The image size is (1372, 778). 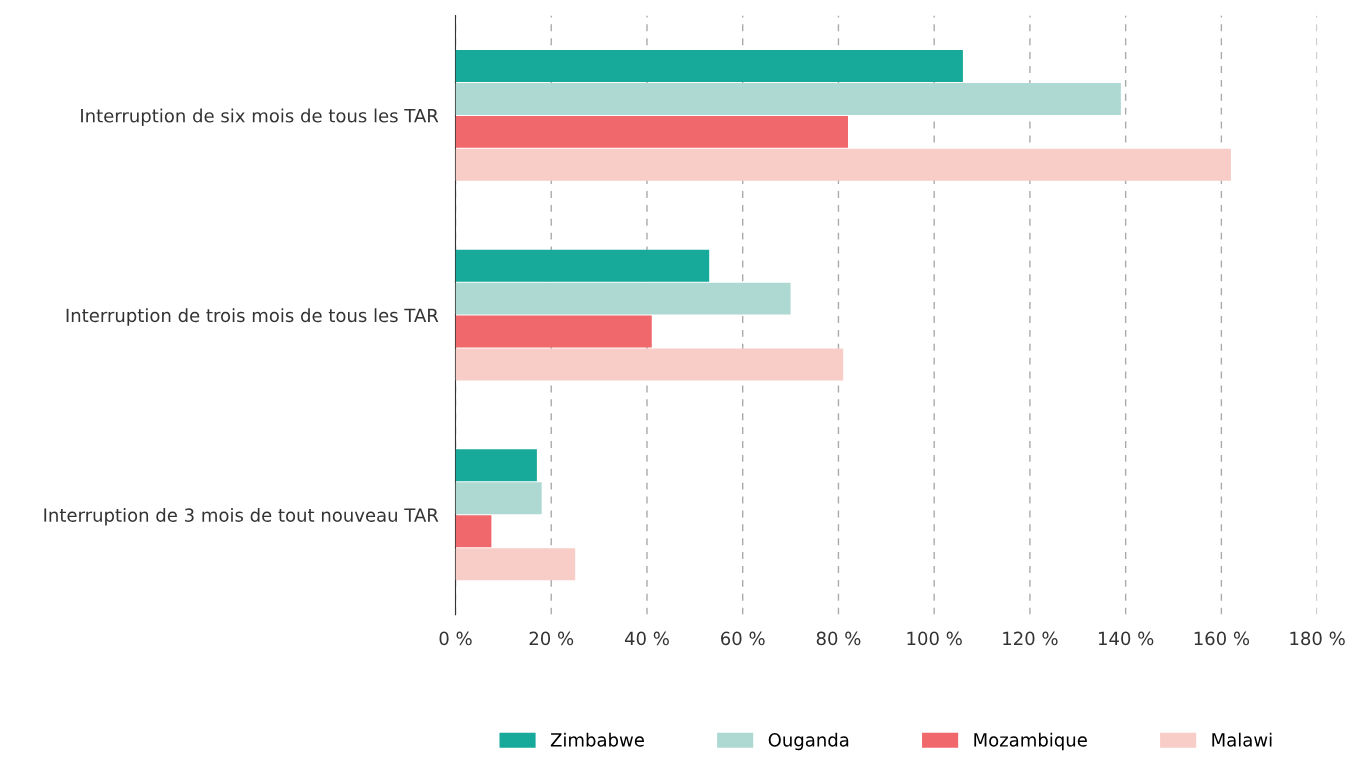 What do you see at coordinates (1126, 638) in the screenshot?
I see `x-tick-label: 140 %` at bounding box center [1126, 638].